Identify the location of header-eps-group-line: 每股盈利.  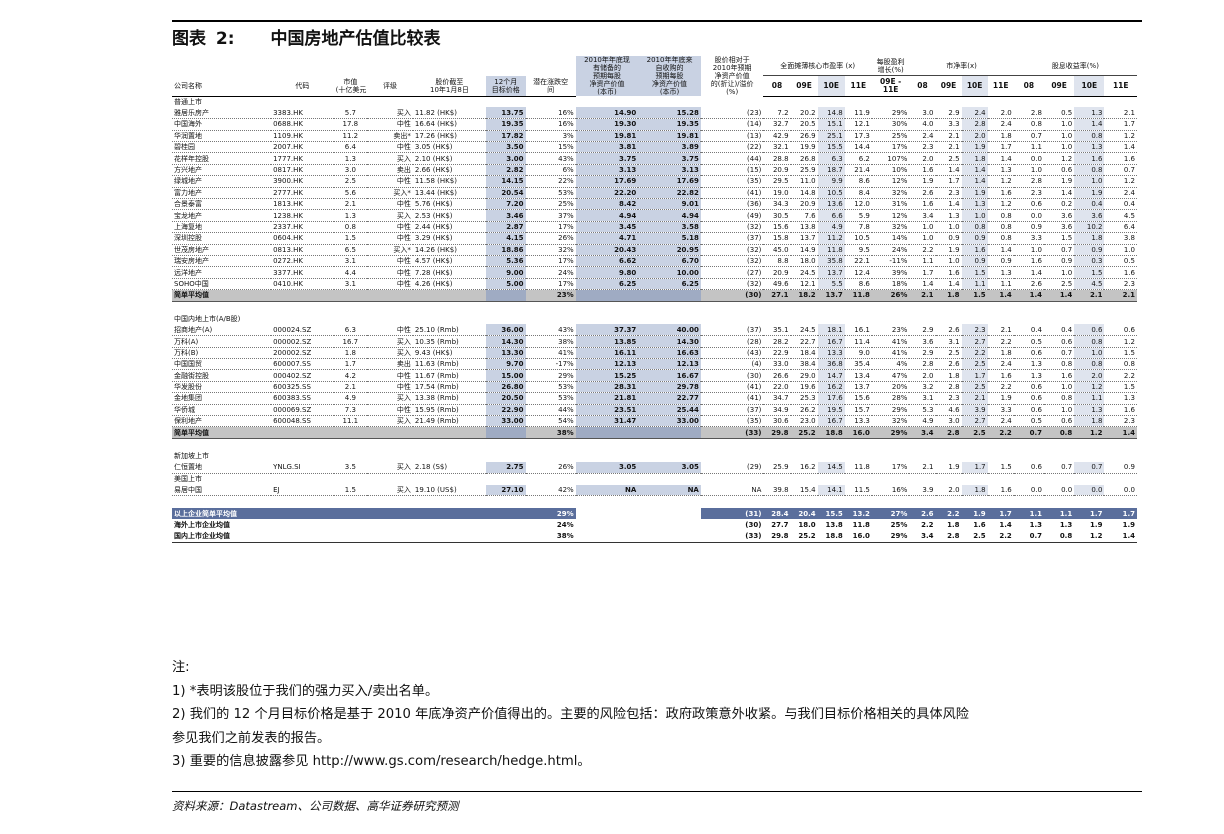
(890, 61).